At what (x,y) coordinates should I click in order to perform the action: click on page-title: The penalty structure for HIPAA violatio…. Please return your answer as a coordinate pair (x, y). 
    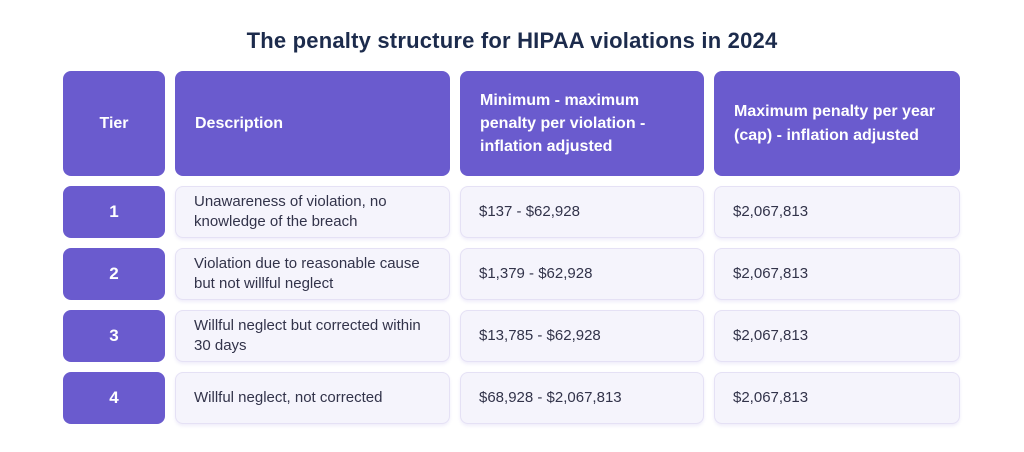
    Looking at the image, I should click on (512, 40).